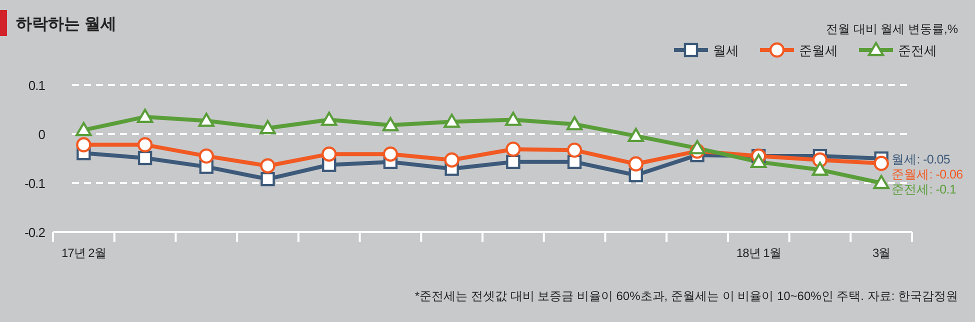  What do you see at coordinates (686, 296) in the screenshot?
I see `text: *준전세는 전셋값 대비 보증금 비율이 60%초과, 준월세는 이 비율이 10~60%인 주택. 자료: 한국감정원` at bounding box center [686, 296].